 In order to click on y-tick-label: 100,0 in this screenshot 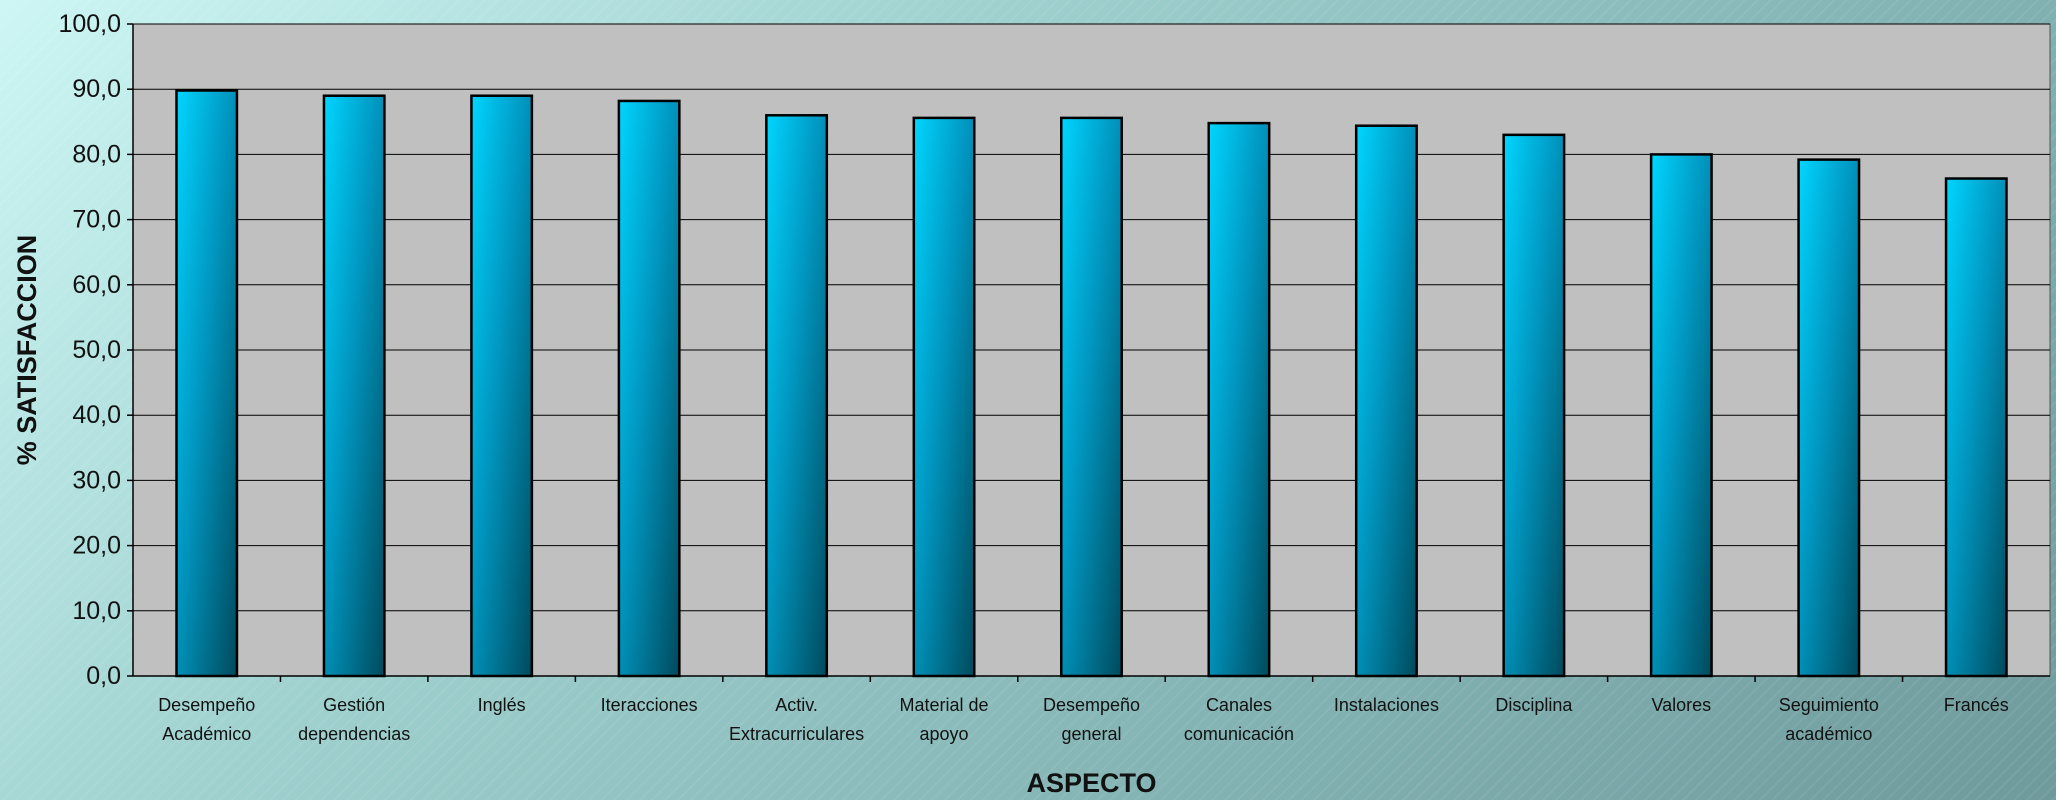, I will do `click(89, 24)`.